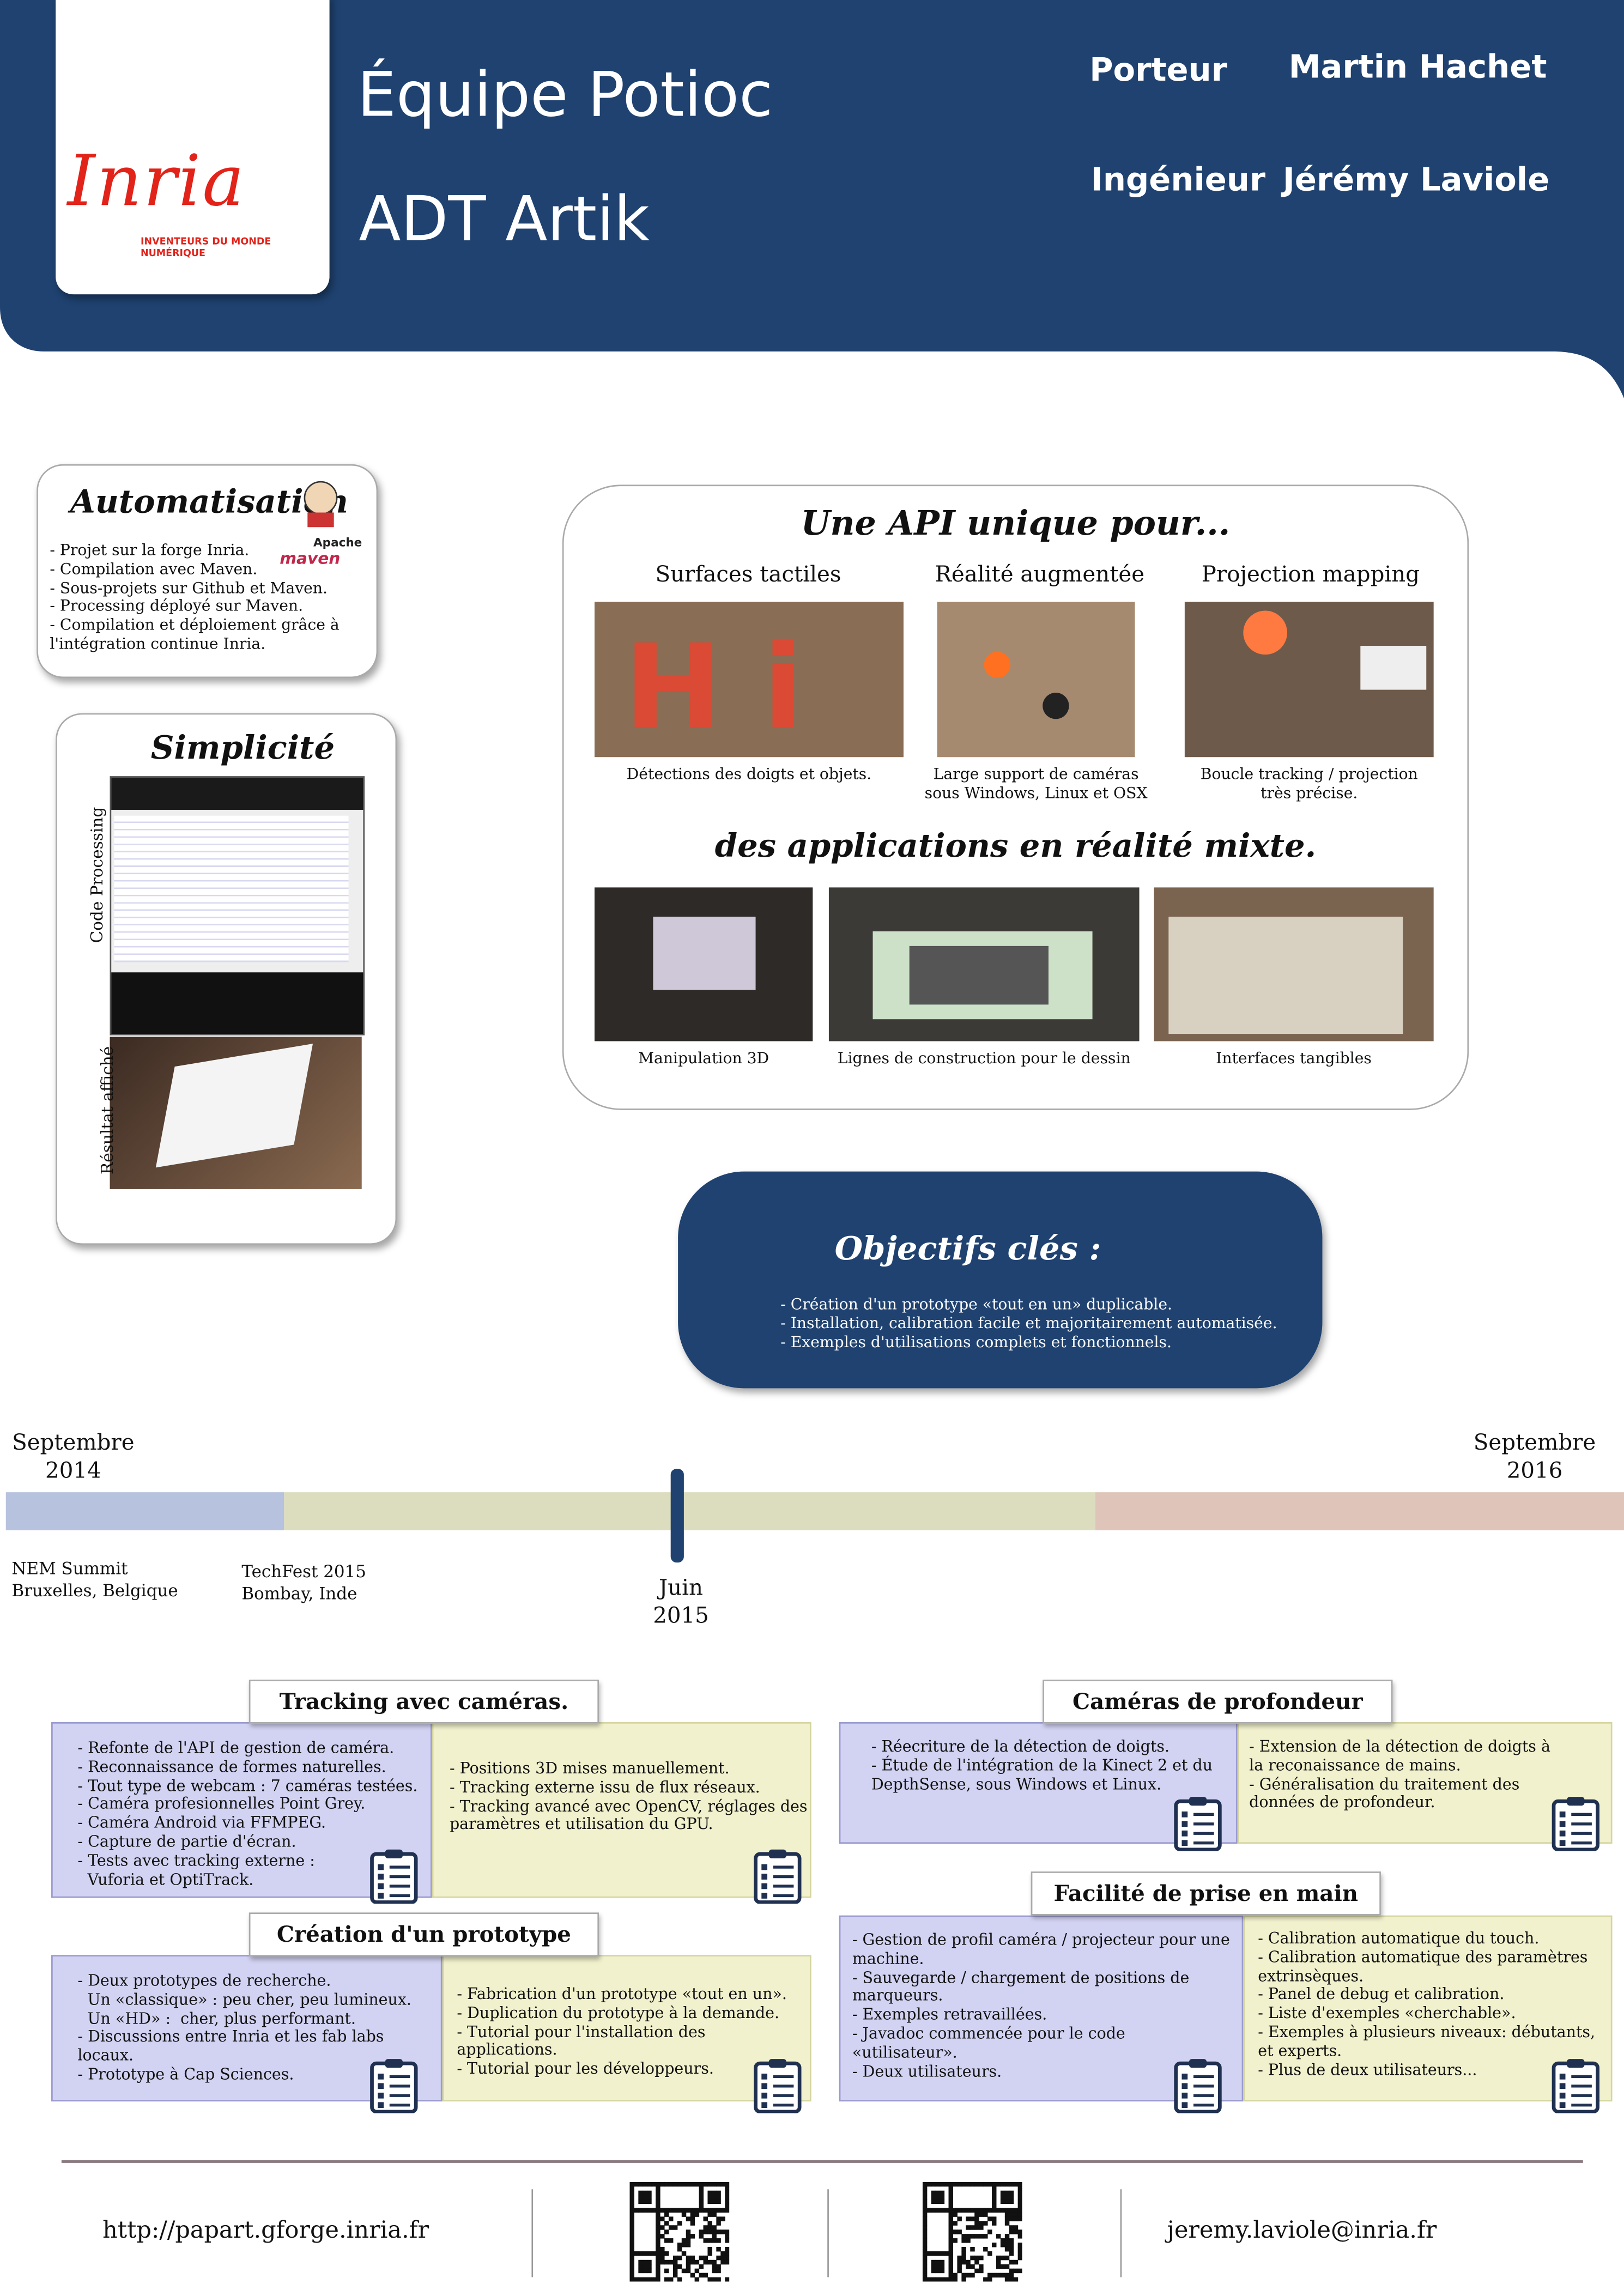  I want to click on caption: Lignes de construction pour le dessin, so click(984, 1059).